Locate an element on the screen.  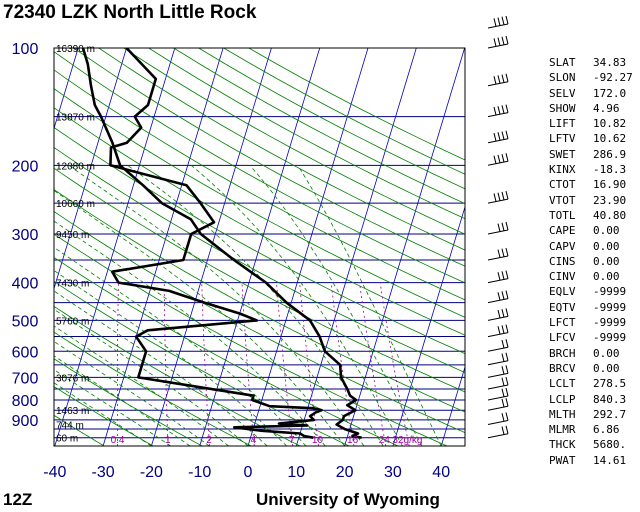
index-name: LIFT is located at coordinates (562, 124).